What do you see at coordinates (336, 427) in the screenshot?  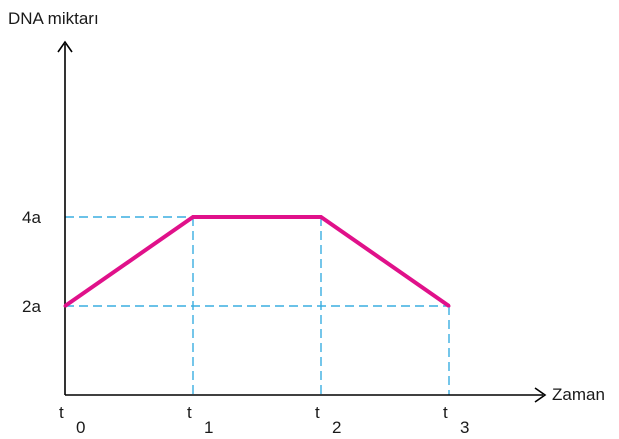 I see `x-tick-subscript: 2` at bounding box center [336, 427].